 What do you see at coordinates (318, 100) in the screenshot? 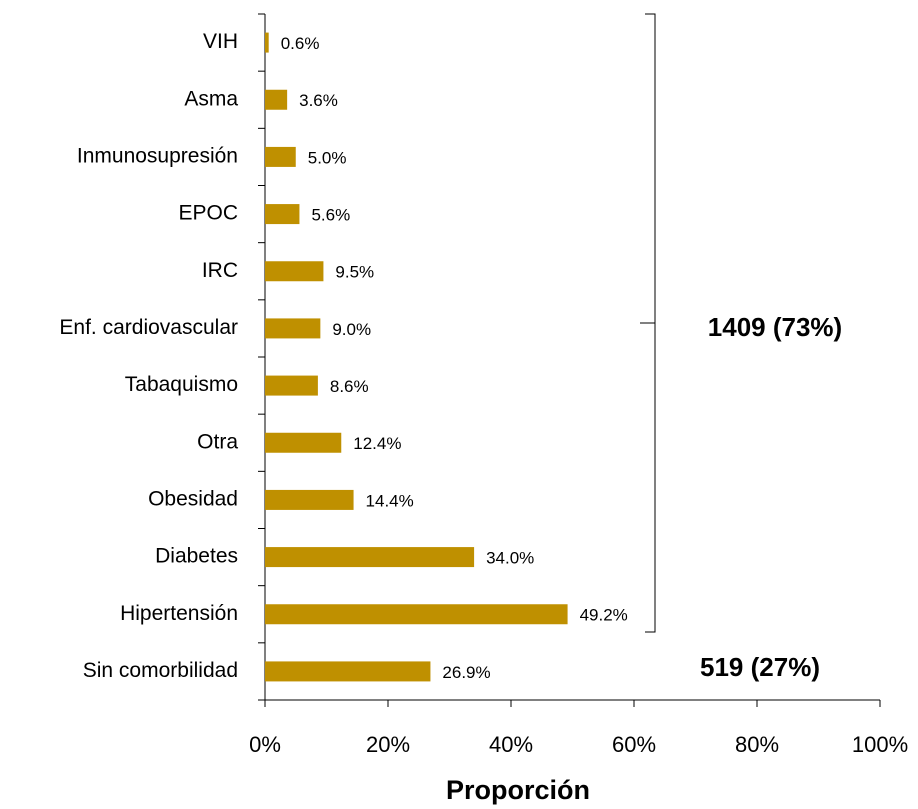
I see `value-label: 3.6%` at bounding box center [318, 100].